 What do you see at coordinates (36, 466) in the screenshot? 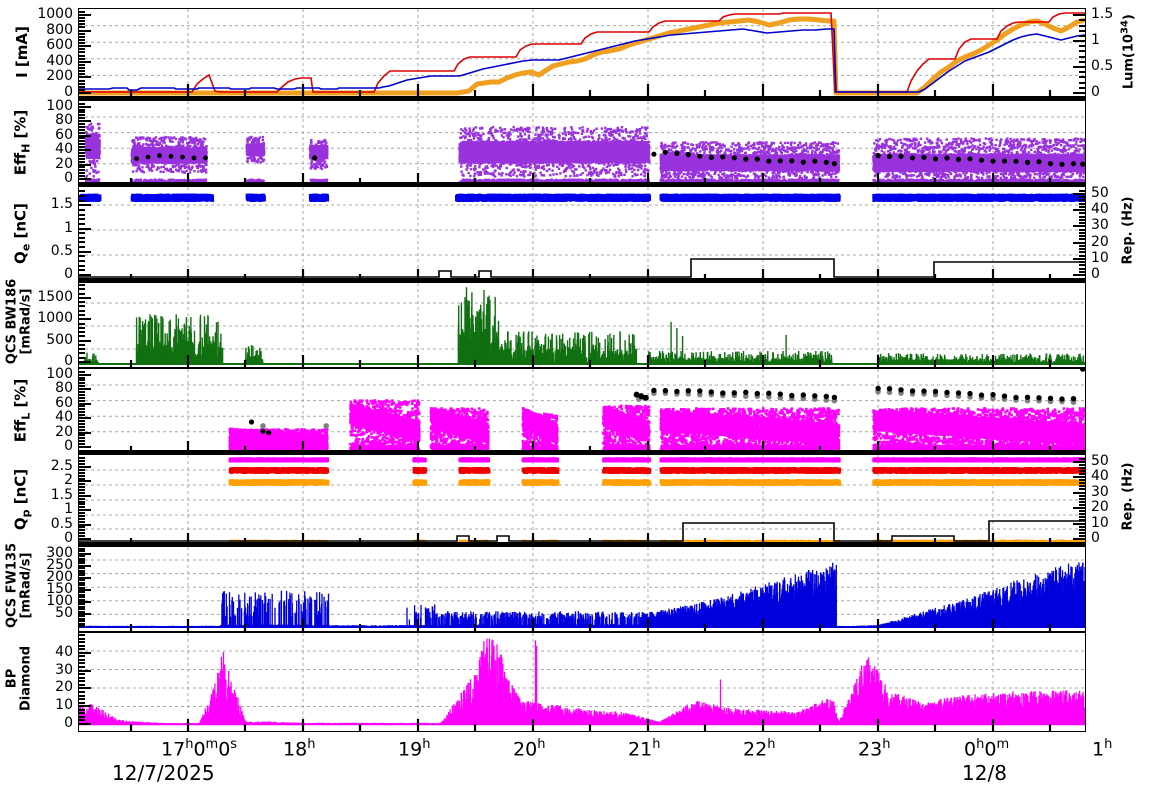
I see `y-tick-label: 2.5` at bounding box center [36, 466].